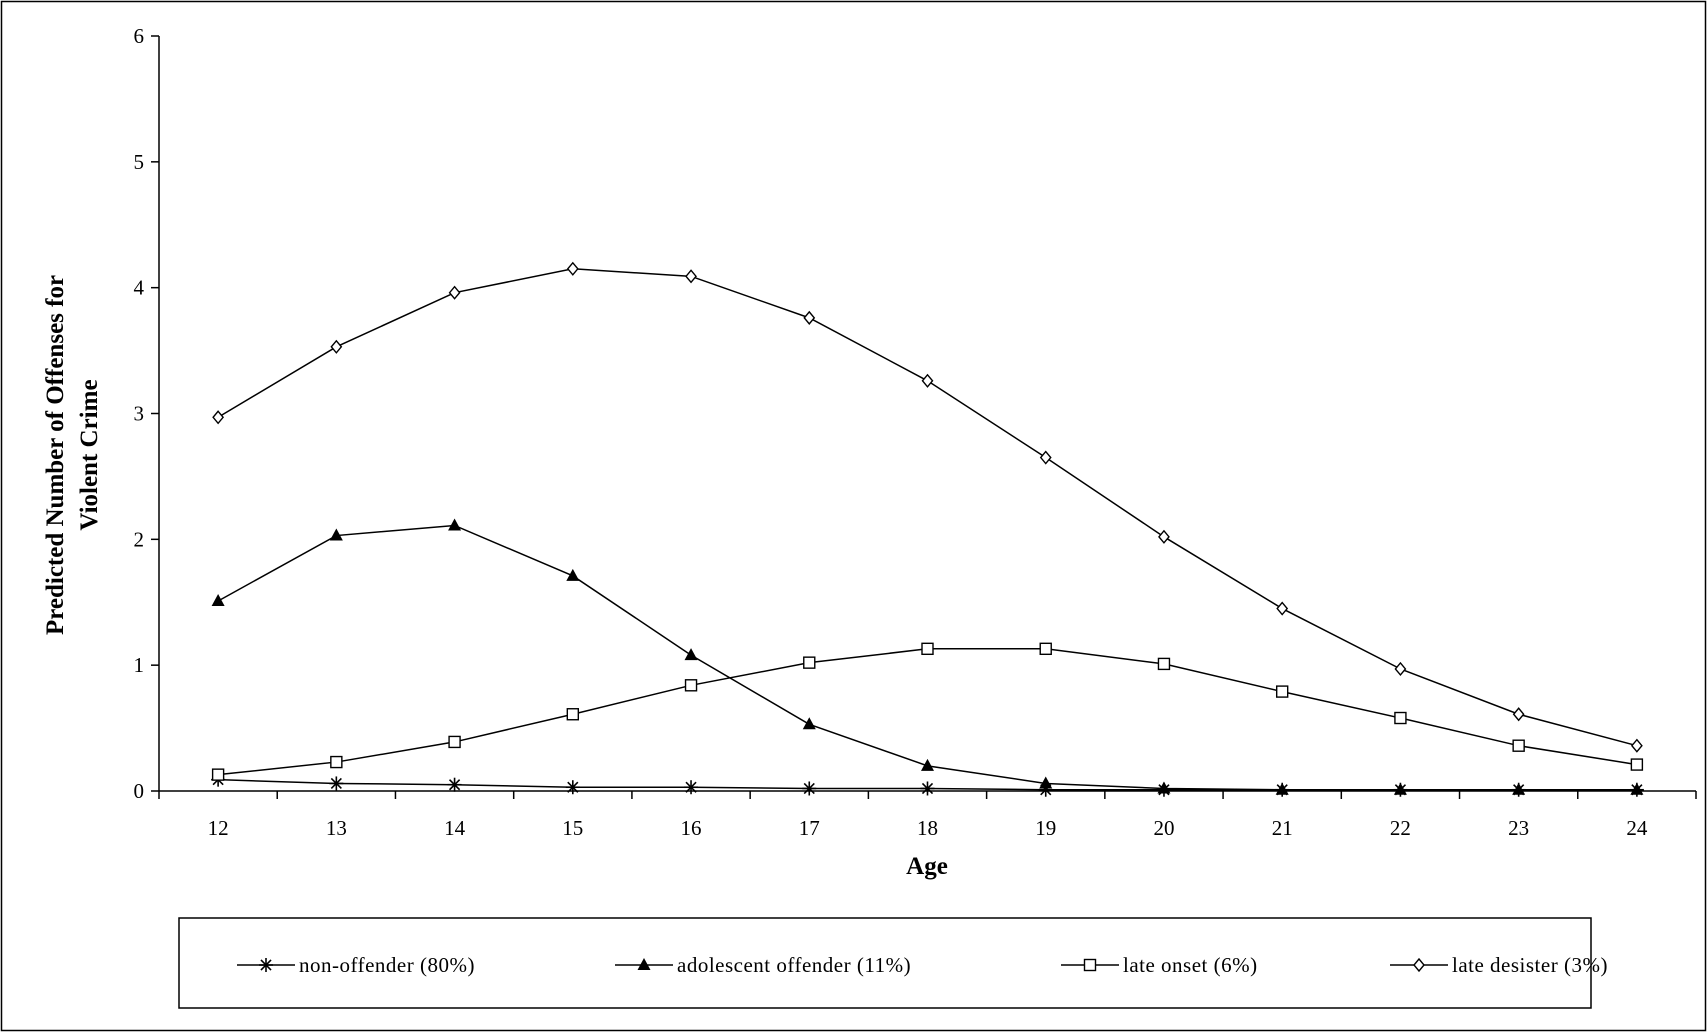 The image size is (1707, 1032). Describe the element at coordinates (139, 414) in the screenshot. I see `y-tick-label: 3` at that location.